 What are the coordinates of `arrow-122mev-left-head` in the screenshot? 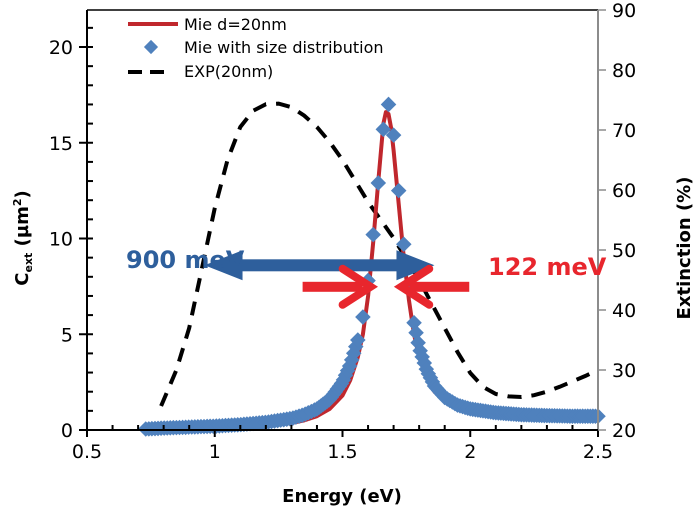 It's located at (358, 286).